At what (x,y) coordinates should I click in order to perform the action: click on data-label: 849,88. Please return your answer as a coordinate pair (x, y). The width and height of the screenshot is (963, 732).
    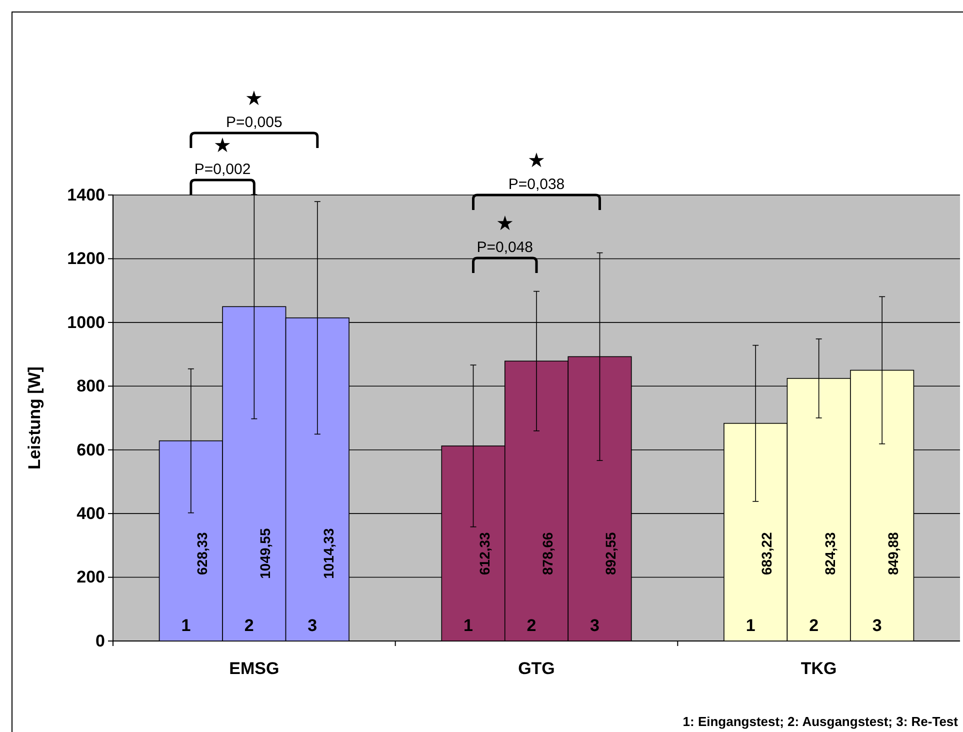
    Looking at the image, I should click on (893, 553).